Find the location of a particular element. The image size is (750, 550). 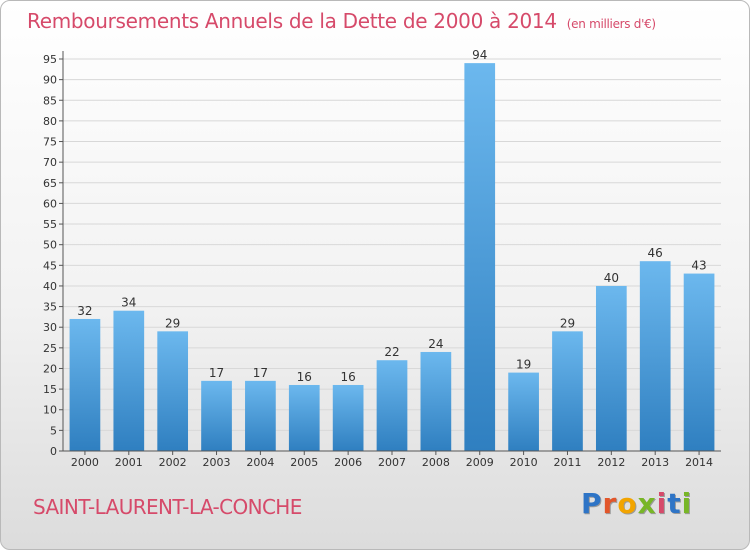

bar-2004 is located at coordinates (260, 415).